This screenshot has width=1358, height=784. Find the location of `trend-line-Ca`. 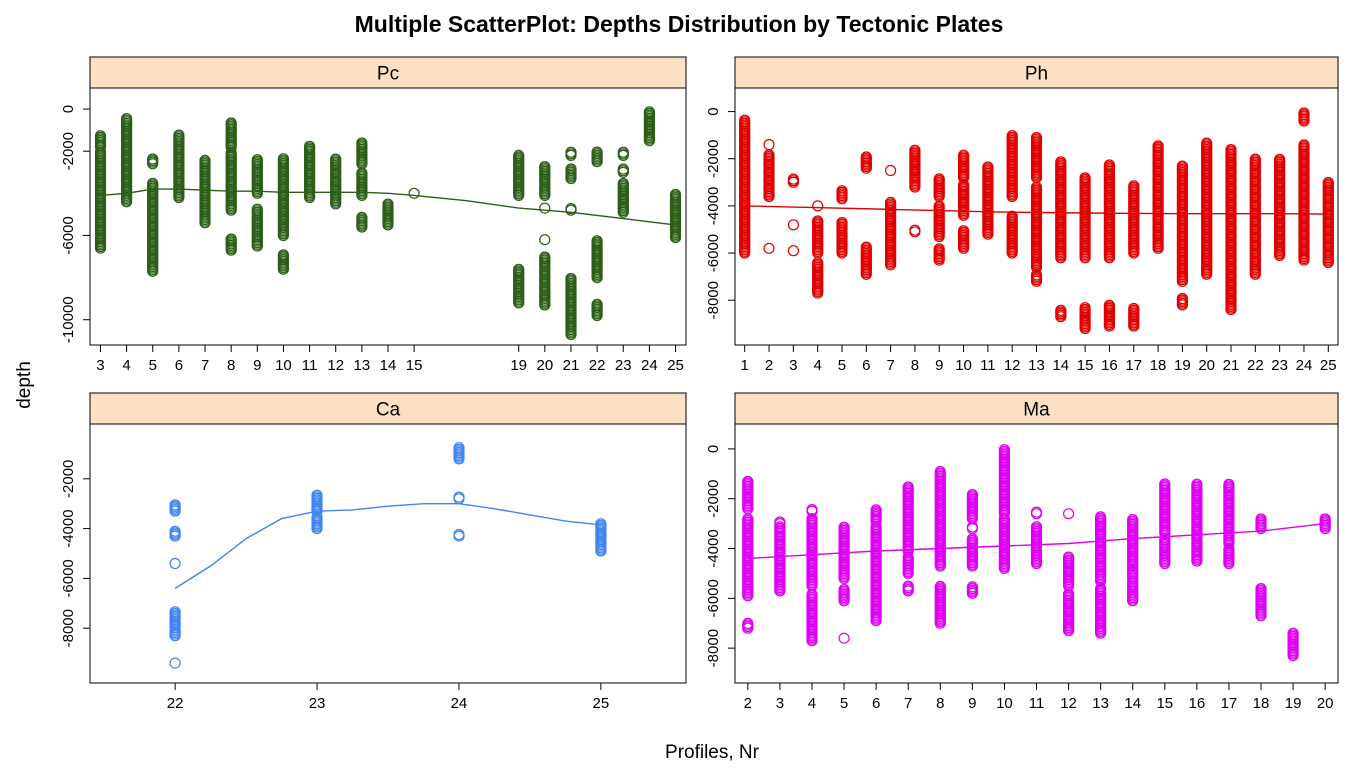

trend-line-Ca is located at coordinates (387, 546).